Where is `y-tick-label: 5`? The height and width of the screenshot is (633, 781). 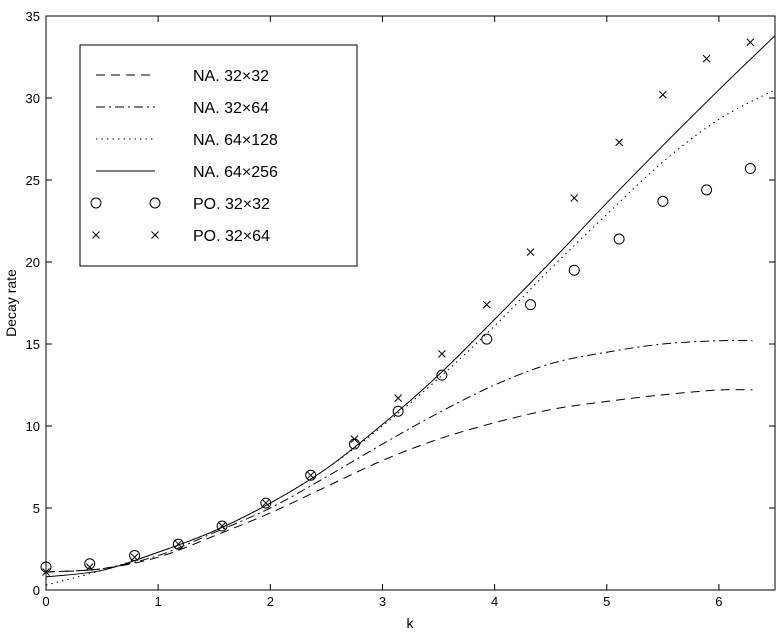
y-tick-label: 5 is located at coordinates (36, 508).